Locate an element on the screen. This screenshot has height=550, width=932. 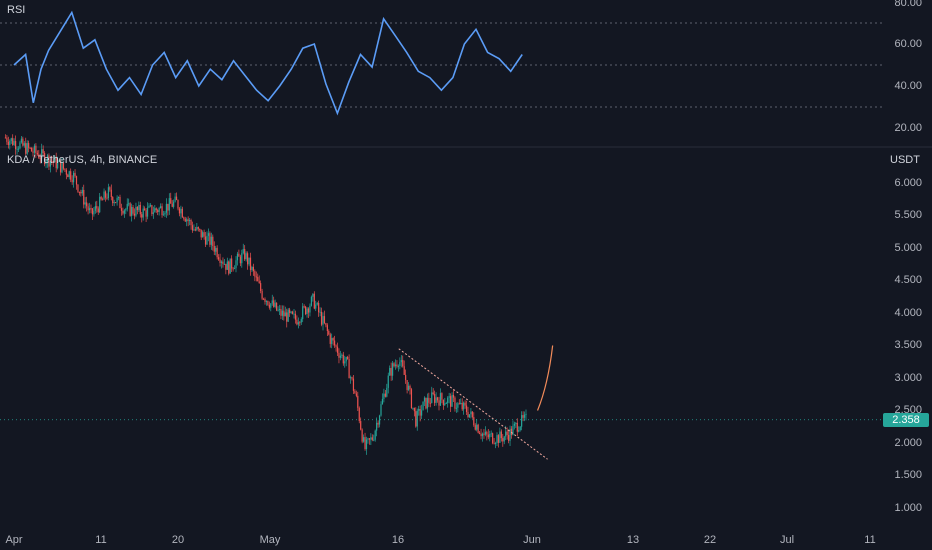
time-axis-label: Apr is located at coordinates (14, 540).